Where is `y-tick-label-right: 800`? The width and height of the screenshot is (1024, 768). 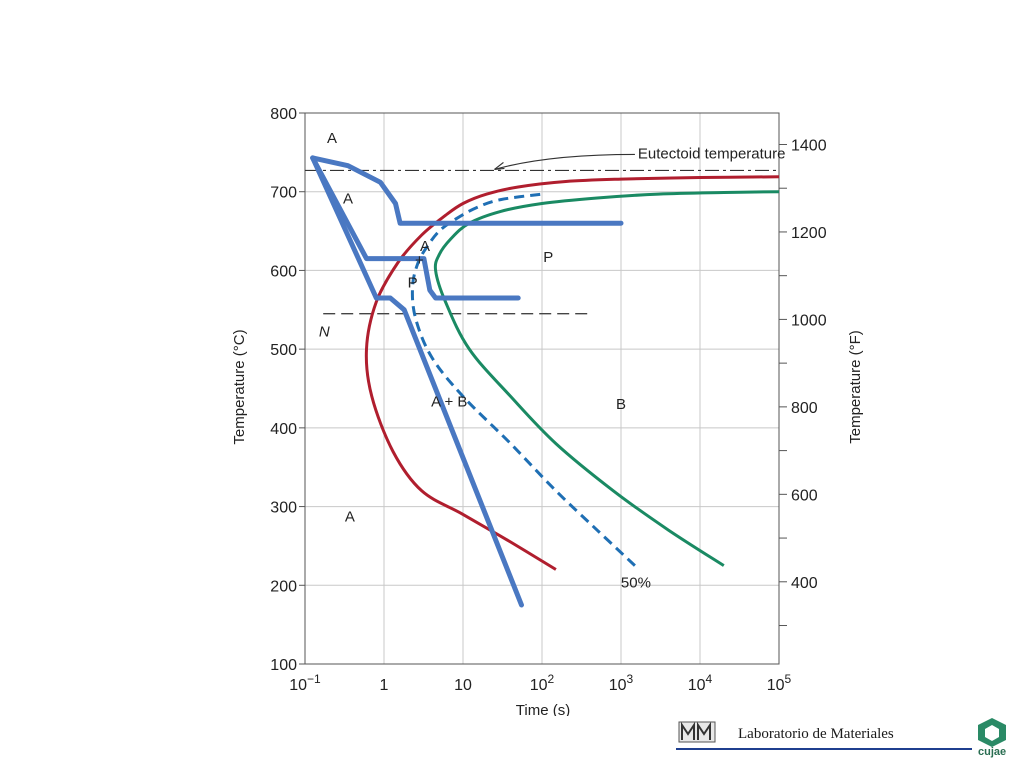 y-tick-label-right: 800 is located at coordinates (804, 408).